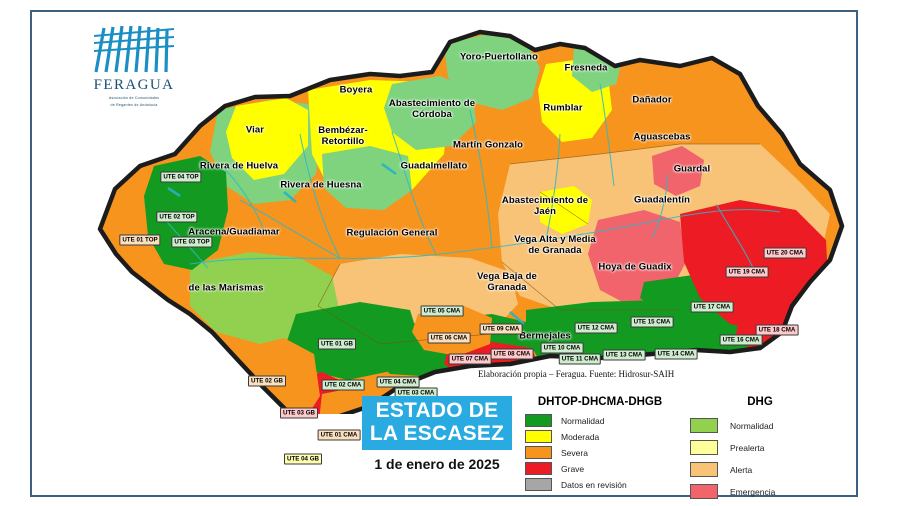 The width and height of the screenshot is (900, 506). I want to click on legend-row: Emergencia, so click(760, 491).